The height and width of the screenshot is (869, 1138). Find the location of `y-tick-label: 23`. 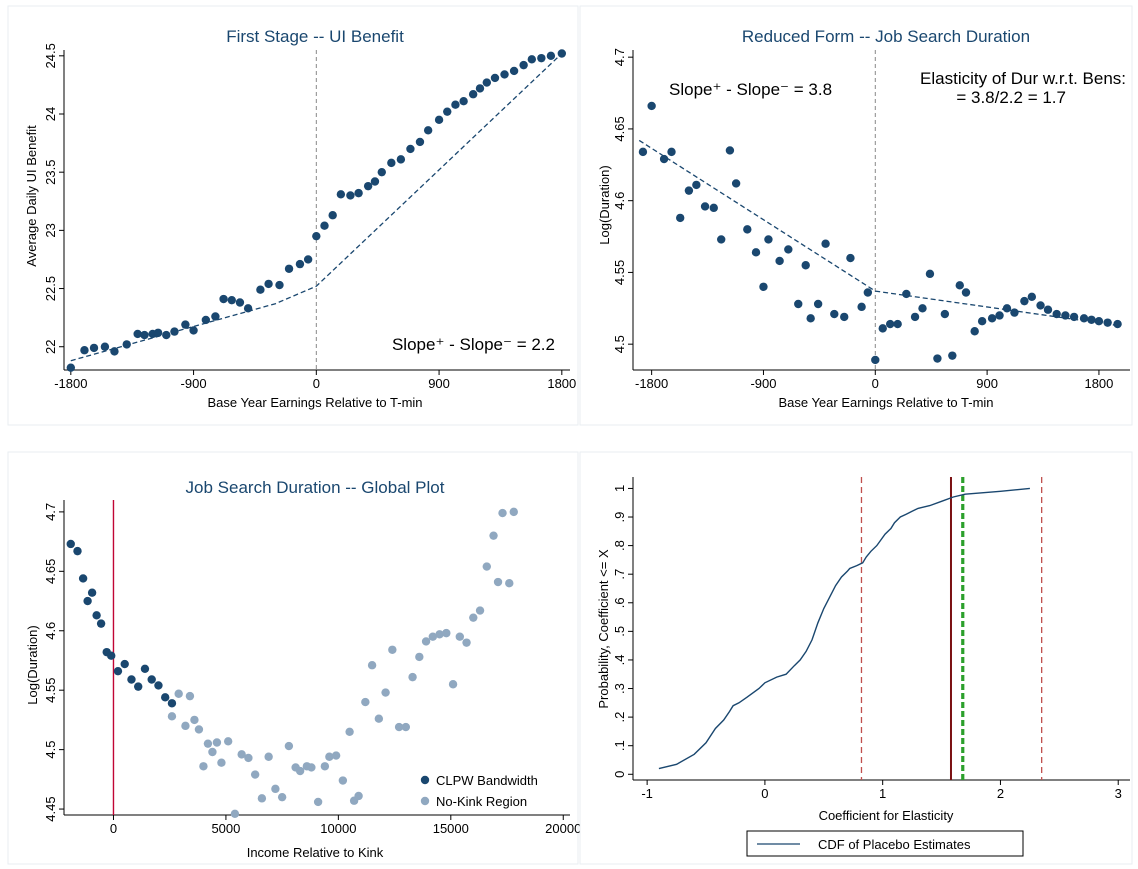

y-tick-label: 23 is located at coordinates (50, 230).